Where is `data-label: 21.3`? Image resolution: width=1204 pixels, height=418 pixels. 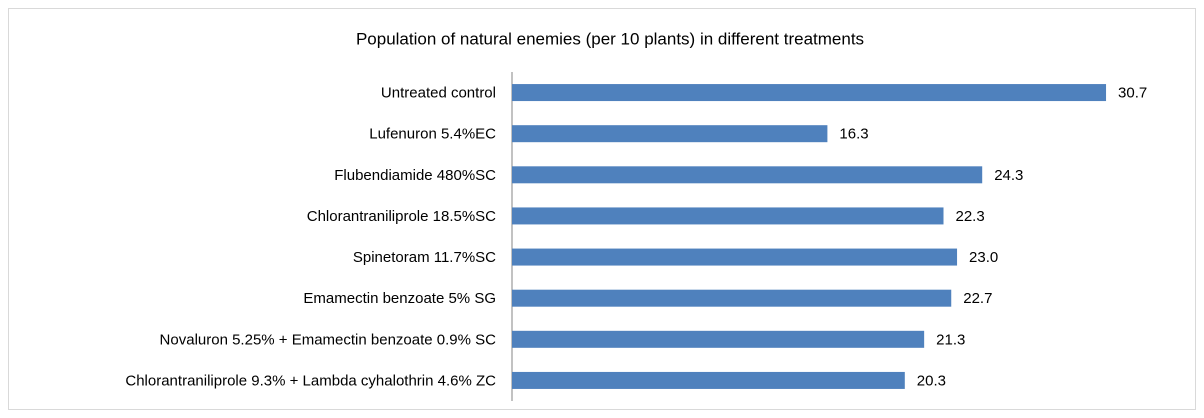
data-label: 21.3 is located at coordinates (950, 339).